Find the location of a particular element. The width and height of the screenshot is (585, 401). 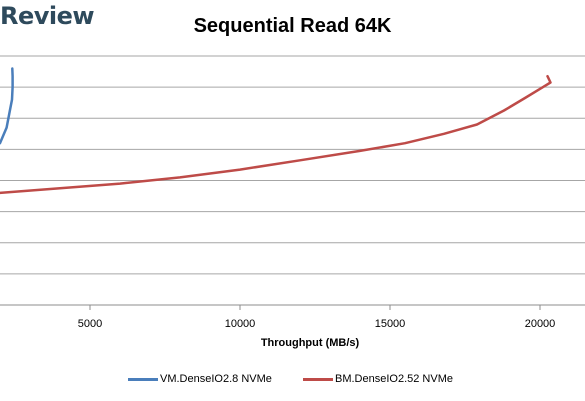

x-axis-label: Throughput (MB/s) is located at coordinates (310, 343).